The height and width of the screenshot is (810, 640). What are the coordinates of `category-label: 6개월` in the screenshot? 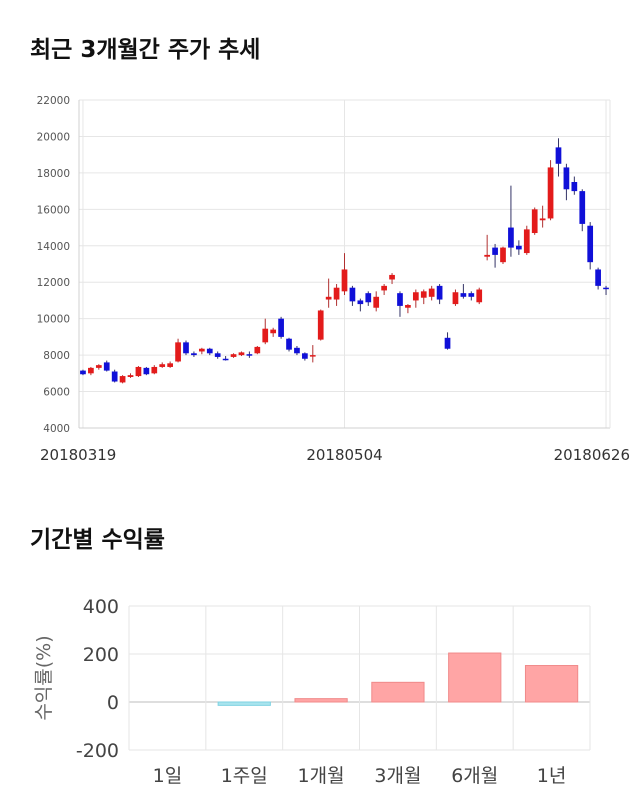 It's located at (474, 776).